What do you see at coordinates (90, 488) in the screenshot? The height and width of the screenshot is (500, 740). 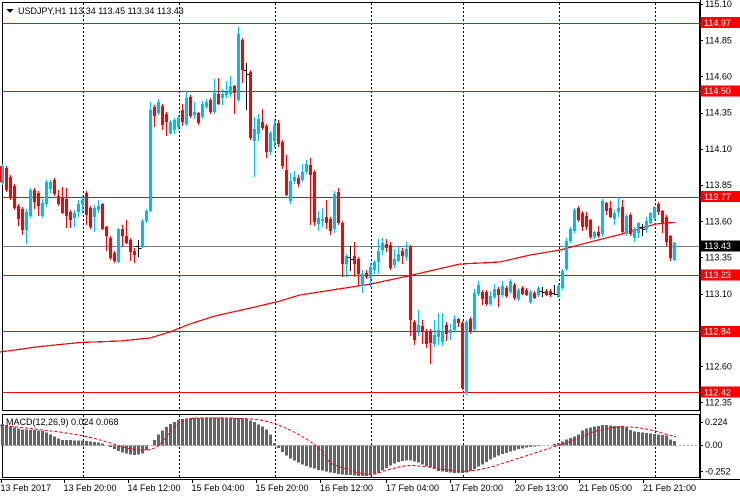 I see `svg-text: 13 Feb 20:00` at bounding box center [90, 488].